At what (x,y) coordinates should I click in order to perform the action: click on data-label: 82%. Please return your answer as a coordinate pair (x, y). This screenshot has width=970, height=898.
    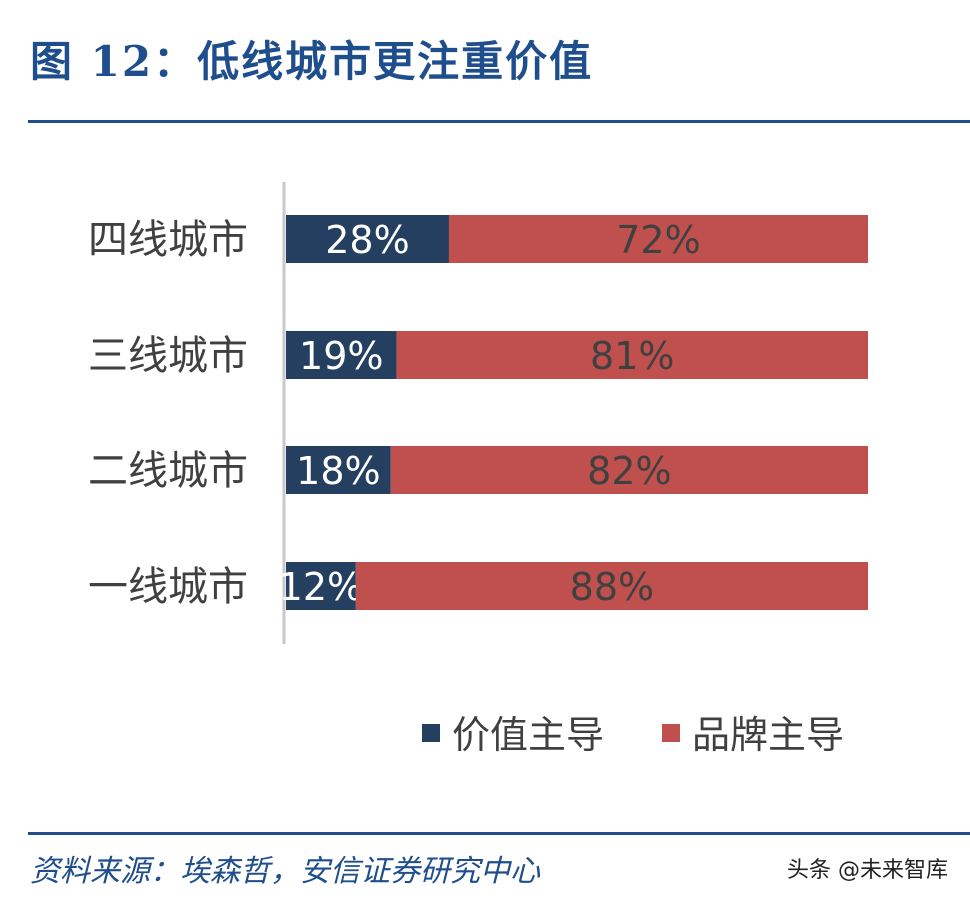
    Looking at the image, I should click on (629, 471).